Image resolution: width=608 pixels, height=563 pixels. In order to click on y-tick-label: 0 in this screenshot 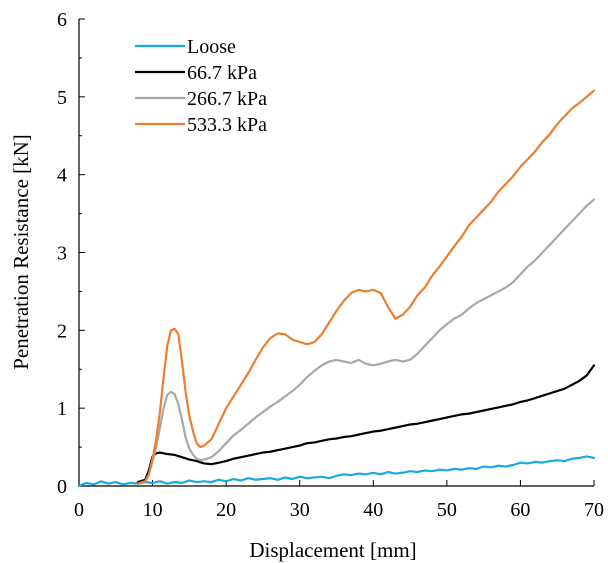, I will do `click(62, 487)`.